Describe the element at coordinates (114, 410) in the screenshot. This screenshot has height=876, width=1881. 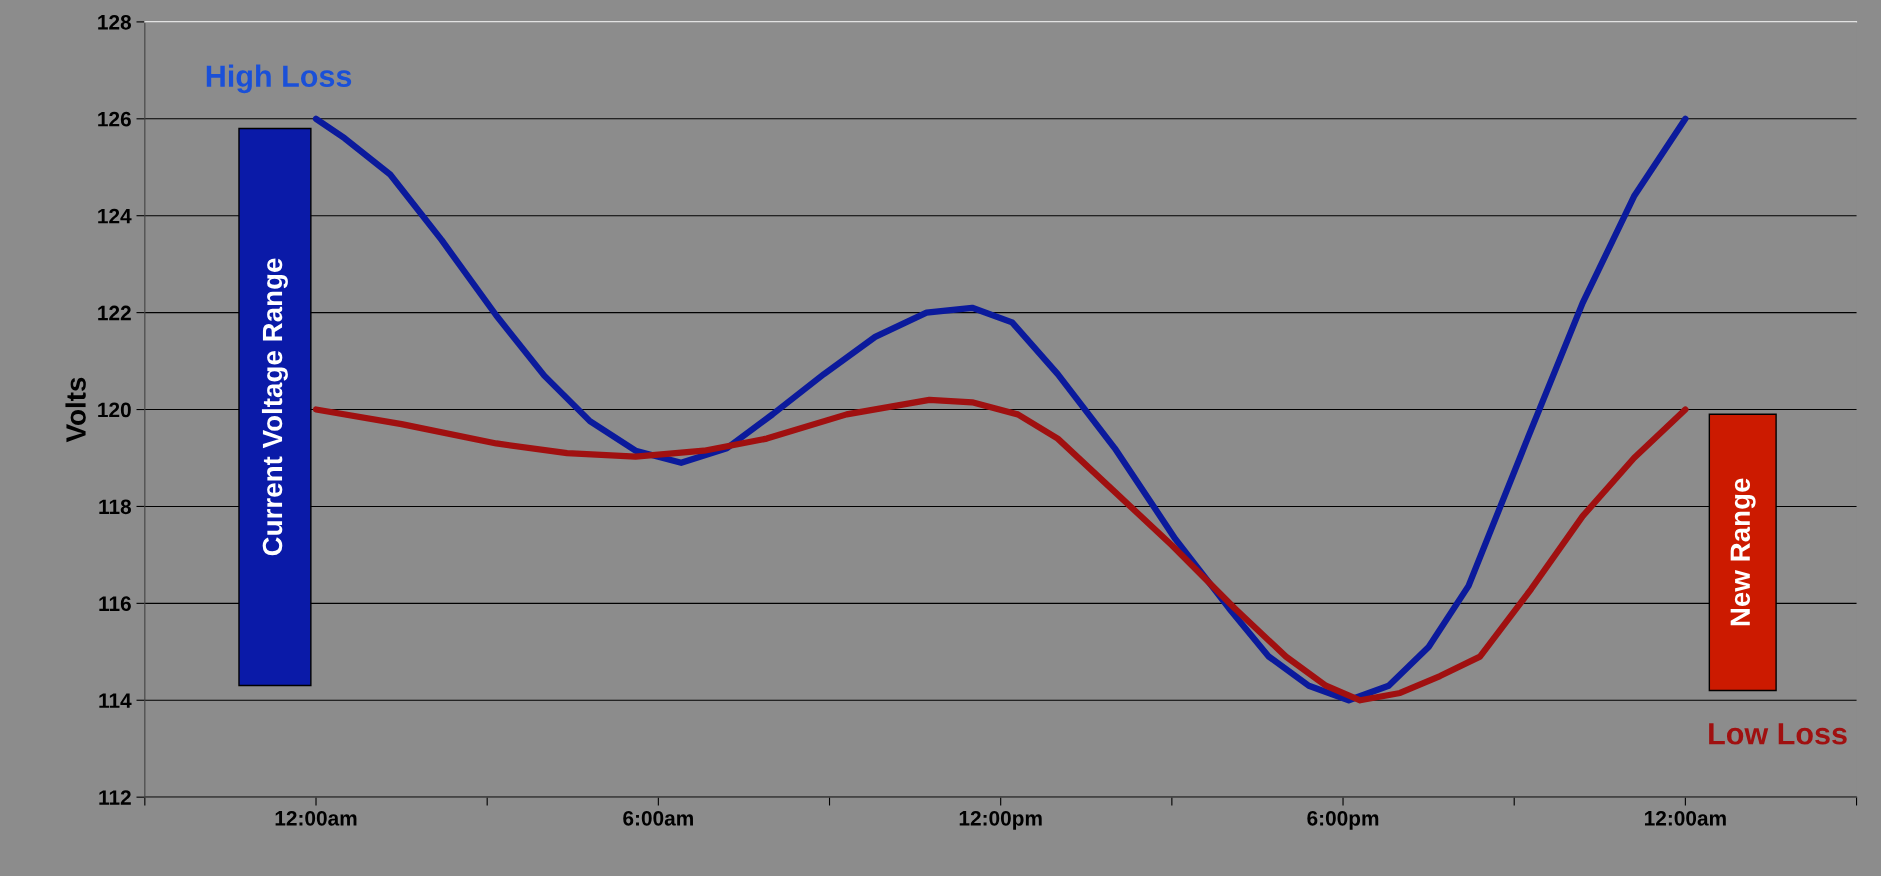
I see `y-tick-label: 120` at that location.